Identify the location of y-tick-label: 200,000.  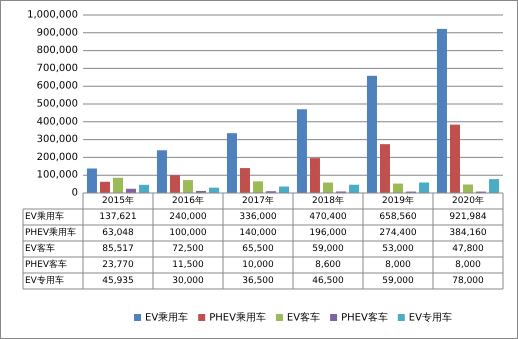
(57, 157).